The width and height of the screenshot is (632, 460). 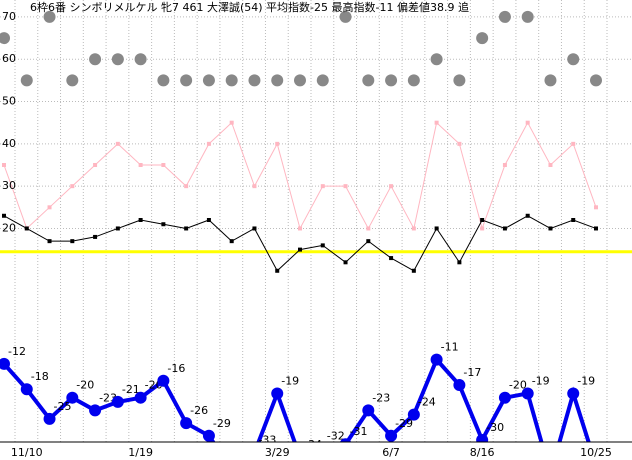 I want to click on y-tick-label: 60, so click(x=9, y=58).